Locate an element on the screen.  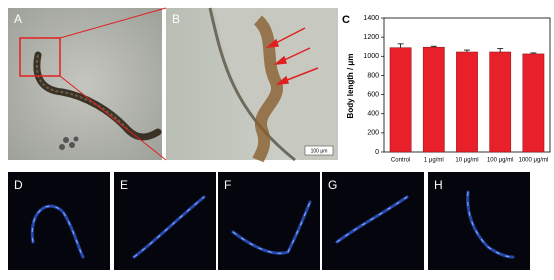
panel-label: F is located at coordinates (227, 185).